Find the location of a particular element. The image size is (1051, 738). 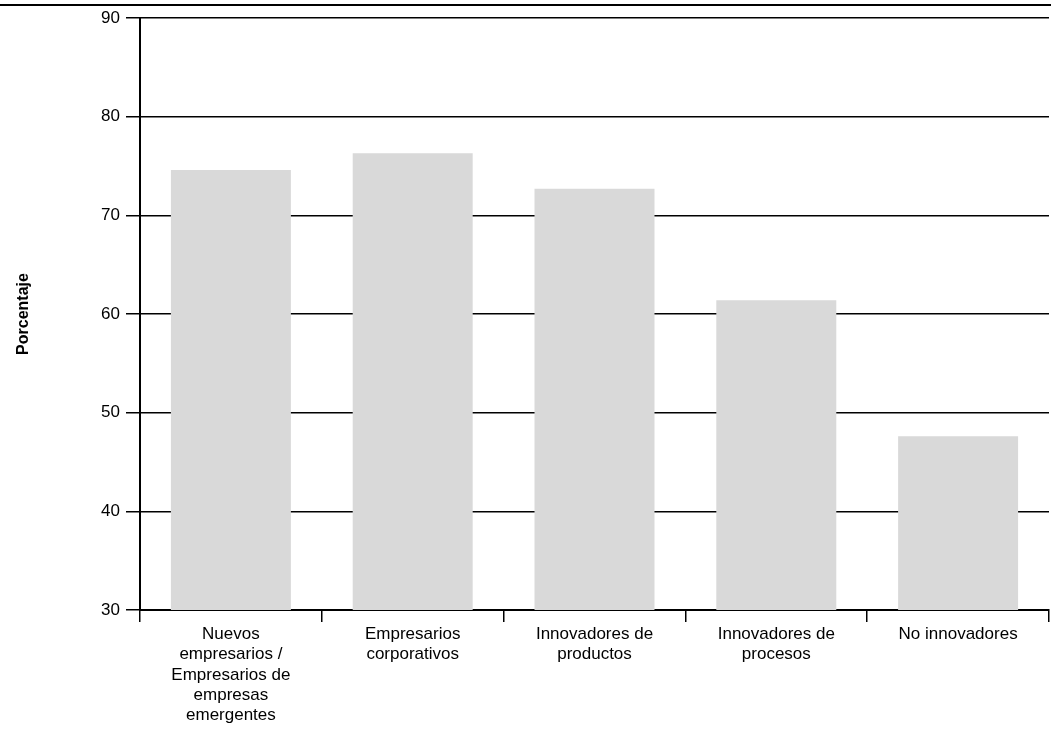

x-tick-label: Innovadores de procesos is located at coordinates (776, 643).